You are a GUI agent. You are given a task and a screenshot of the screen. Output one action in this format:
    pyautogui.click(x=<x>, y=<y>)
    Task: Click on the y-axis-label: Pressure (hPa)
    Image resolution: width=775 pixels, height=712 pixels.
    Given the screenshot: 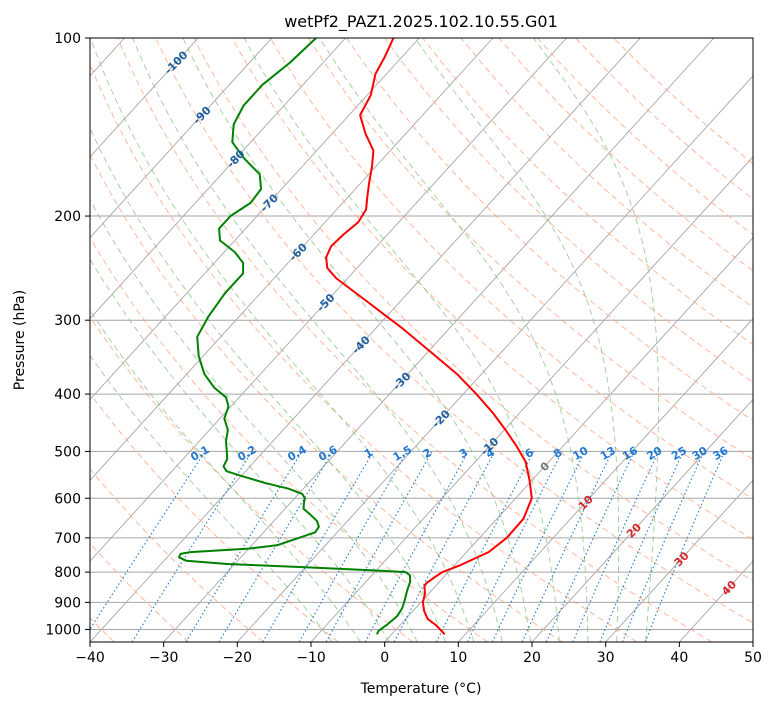 What is the action you would take?
    pyautogui.click(x=20, y=340)
    